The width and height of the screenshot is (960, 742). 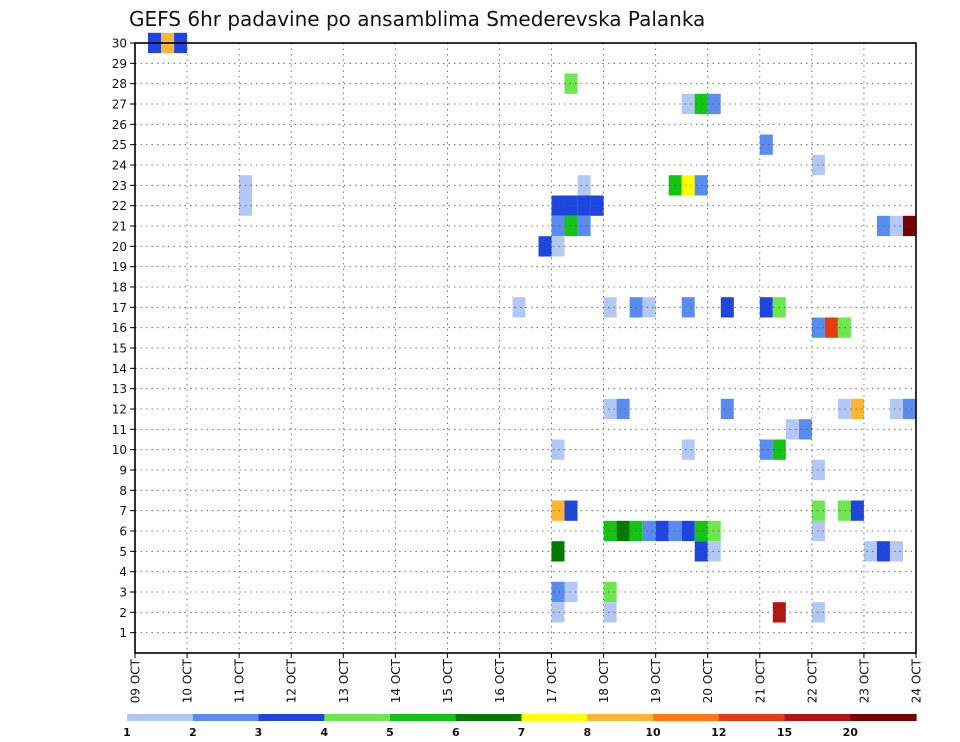 What do you see at coordinates (119, 267) in the screenshot?
I see `y-tick-label: 19` at bounding box center [119, 267].